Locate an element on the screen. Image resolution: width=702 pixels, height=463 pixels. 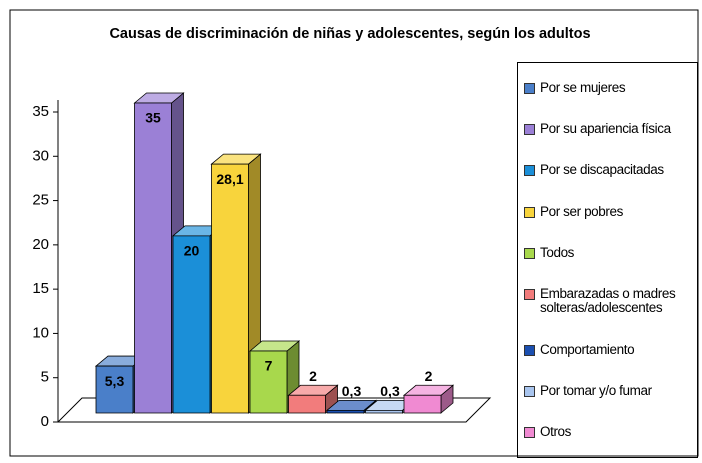
legend-item: Por se discapacitadas is located at coordinates (610, 170).